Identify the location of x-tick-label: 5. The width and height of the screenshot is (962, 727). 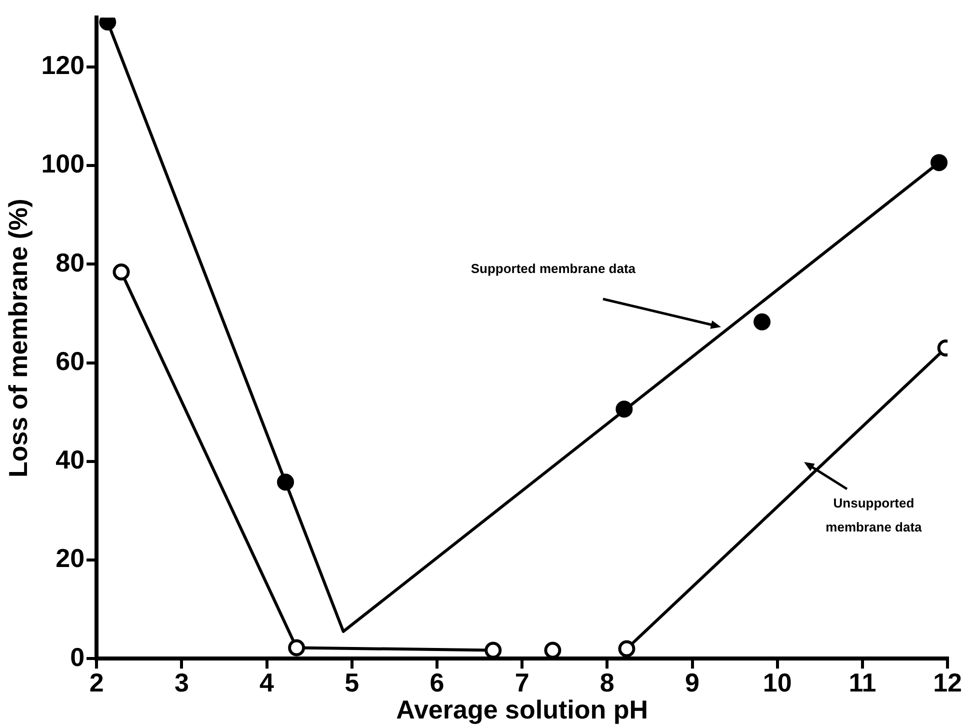
(352, 682).